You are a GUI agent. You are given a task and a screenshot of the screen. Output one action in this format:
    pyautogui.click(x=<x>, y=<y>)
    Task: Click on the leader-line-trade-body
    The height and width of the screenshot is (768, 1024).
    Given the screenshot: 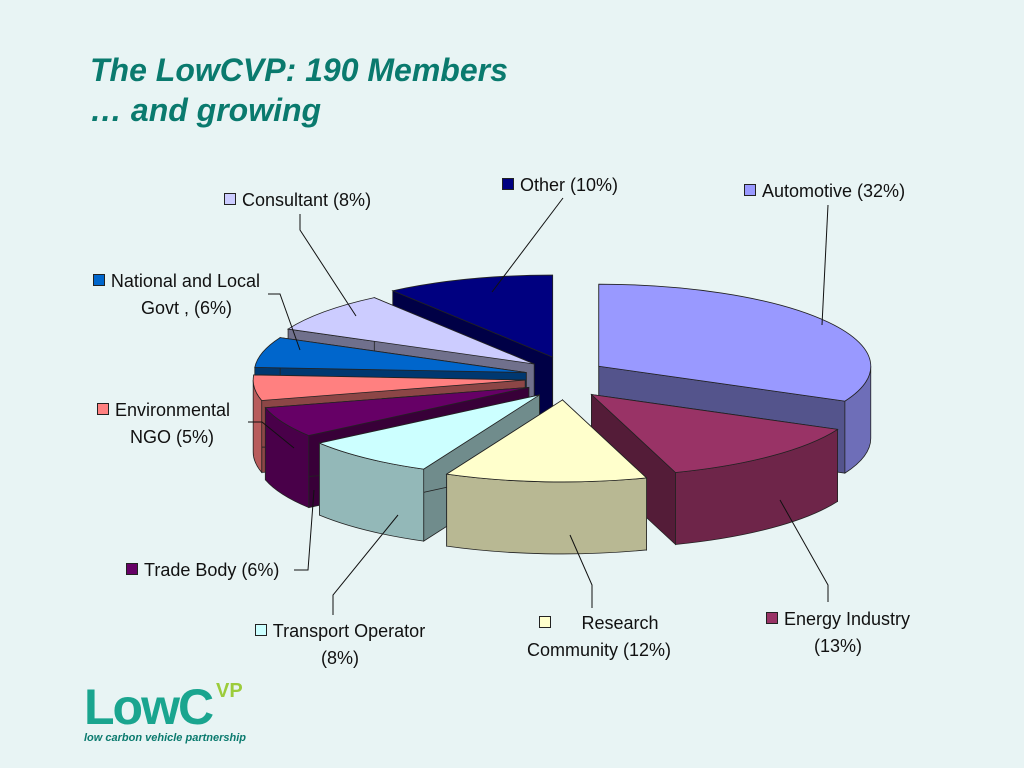 What is the action you would take?
    pyautogui.click(x=304, y=530)
    